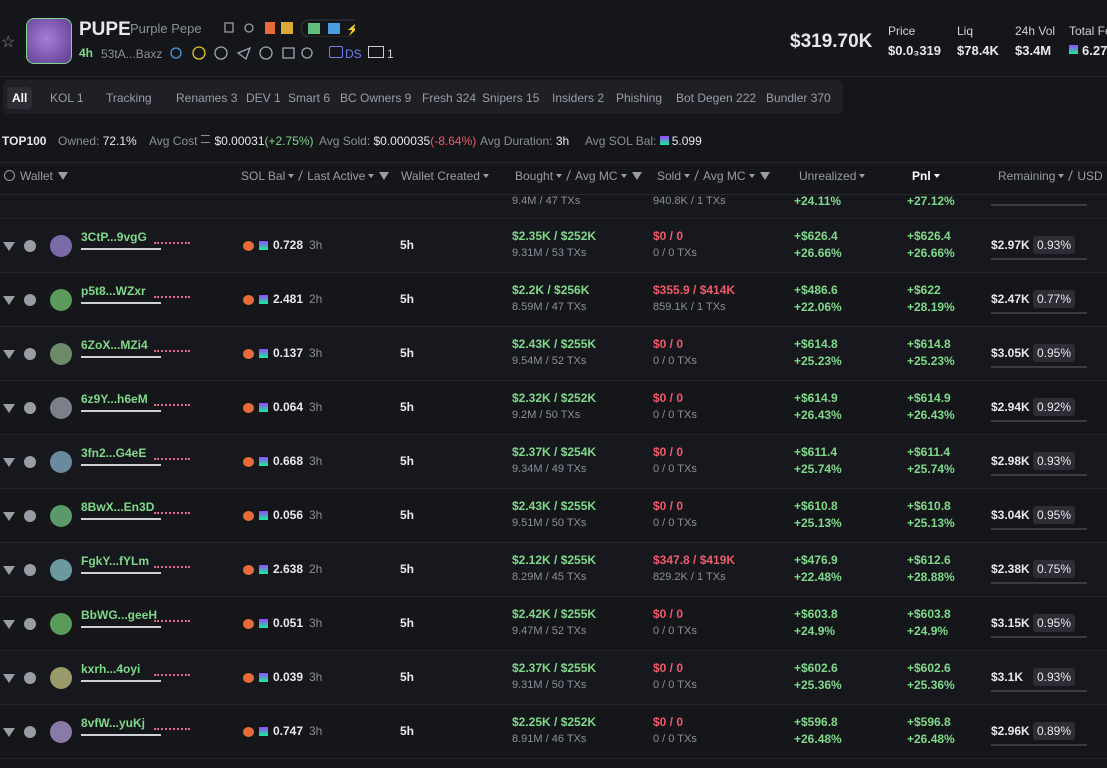 Image resolution: width=1107 pixels, height=768 pixels. Describe the element at coordinates (397, 141) in the screenshot. I see `summary-item: Avg Sold: $0.000035(-8.64%)` at that location.